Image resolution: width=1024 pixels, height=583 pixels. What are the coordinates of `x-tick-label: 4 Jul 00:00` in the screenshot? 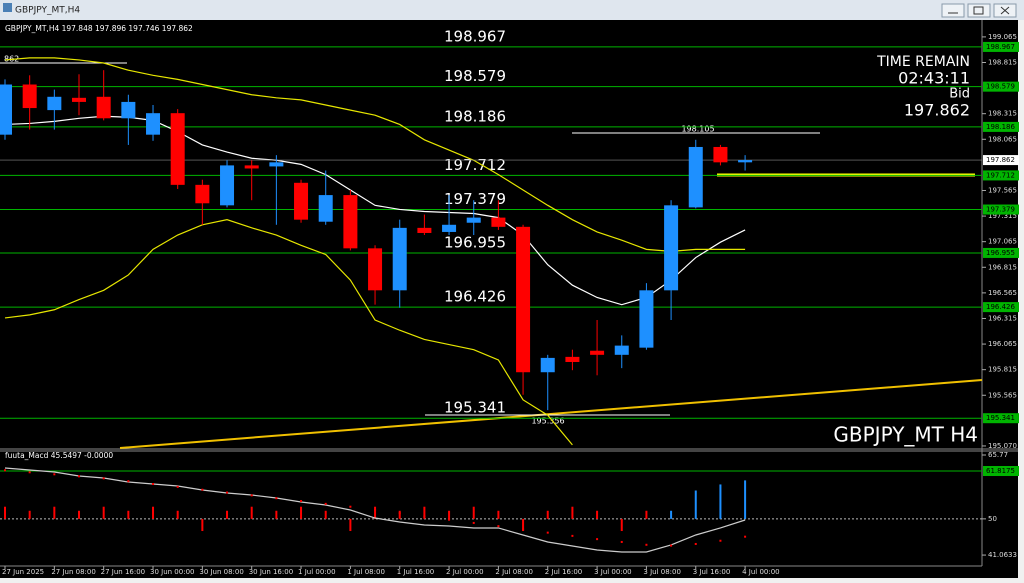 It's located at (761, 572).